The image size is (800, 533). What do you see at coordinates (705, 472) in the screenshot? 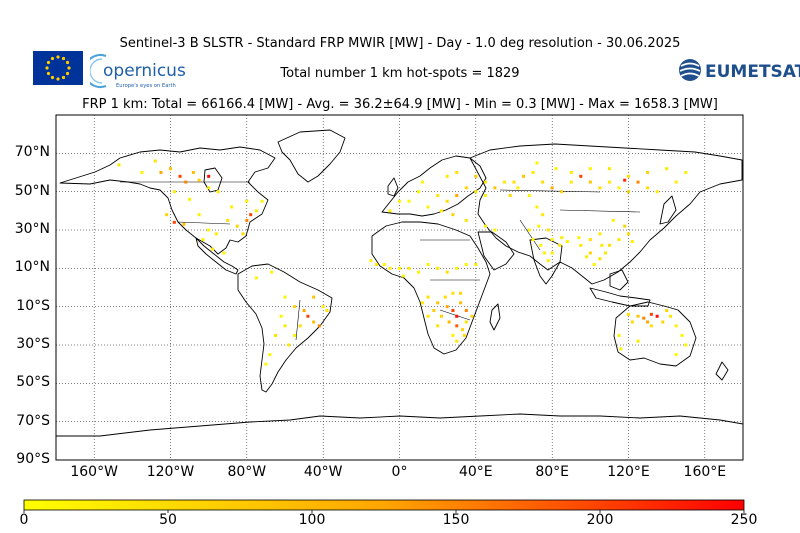
I see `longitude-tick-label: 160°E` at bounding box center [705, 472].